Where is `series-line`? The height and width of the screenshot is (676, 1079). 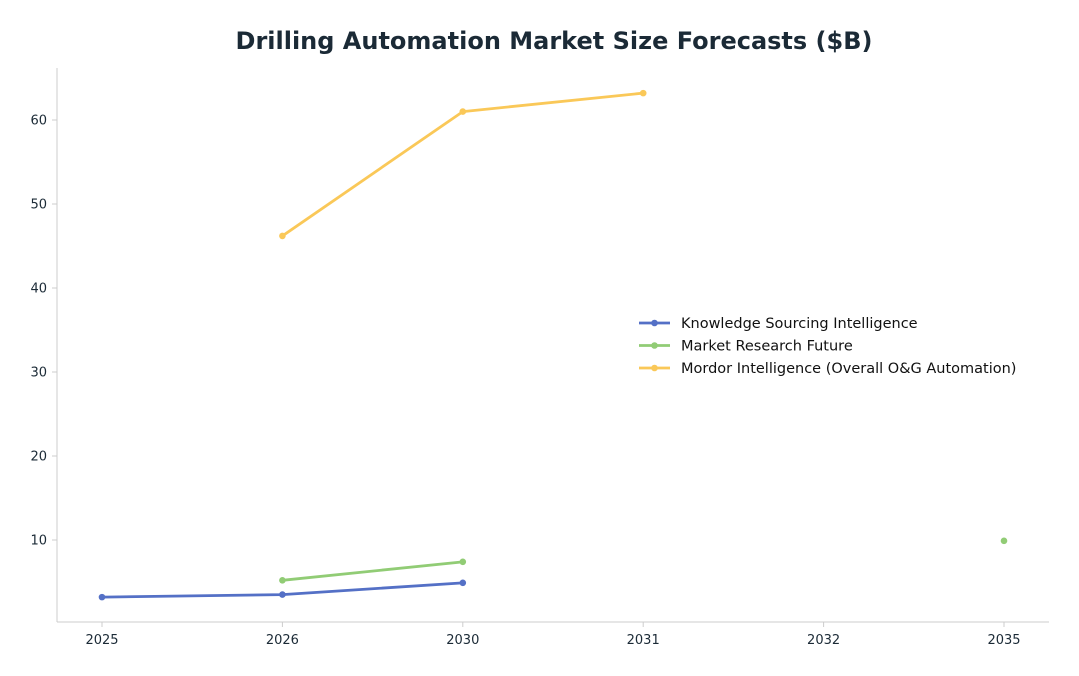 series-line is located at coordinates (372, 571).